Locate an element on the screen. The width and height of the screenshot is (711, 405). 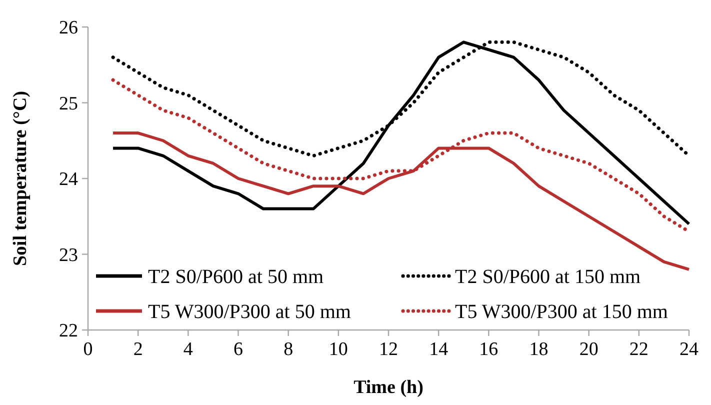
x-tick-label: 12 is located at coordinates (388, 349).